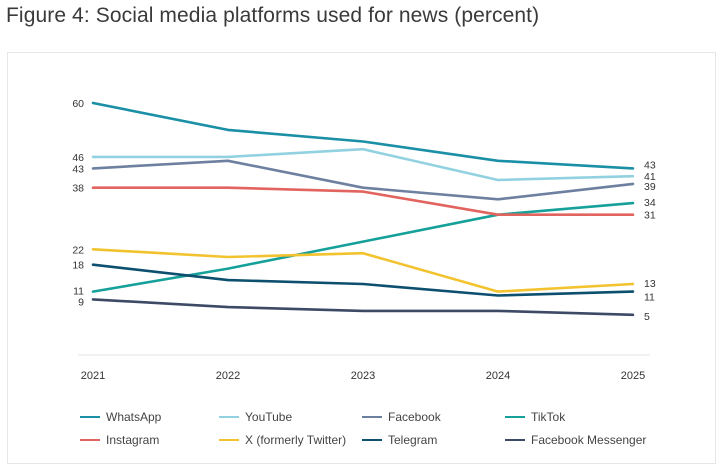 This screenshot has width=720, height=467. I want to click on legend-item: TikTok, so click(535, 417).